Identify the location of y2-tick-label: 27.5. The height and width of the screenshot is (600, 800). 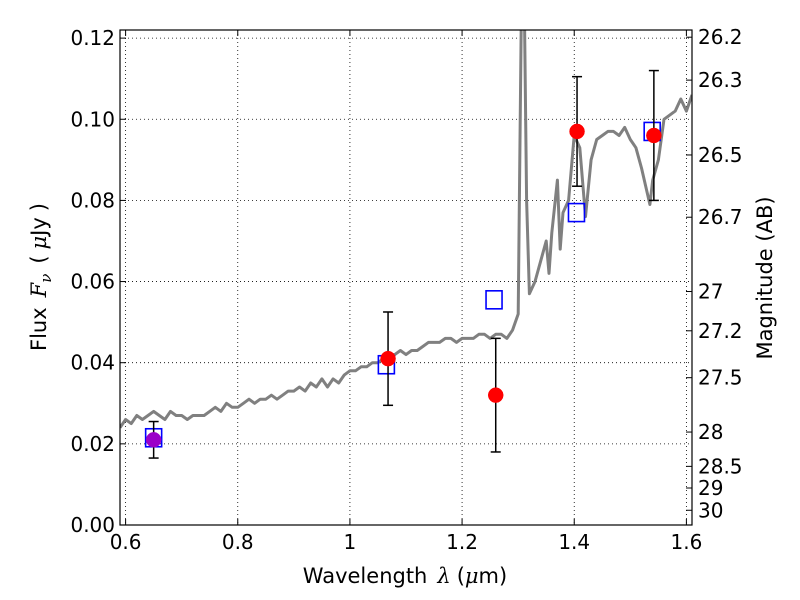
(720, 378).